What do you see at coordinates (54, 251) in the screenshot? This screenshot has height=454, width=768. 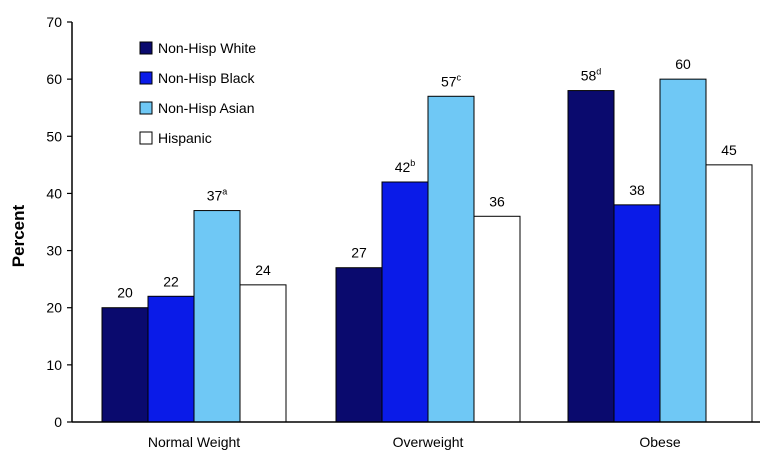 I see `y-tick-label: 30` at bounding box center [54, 251].